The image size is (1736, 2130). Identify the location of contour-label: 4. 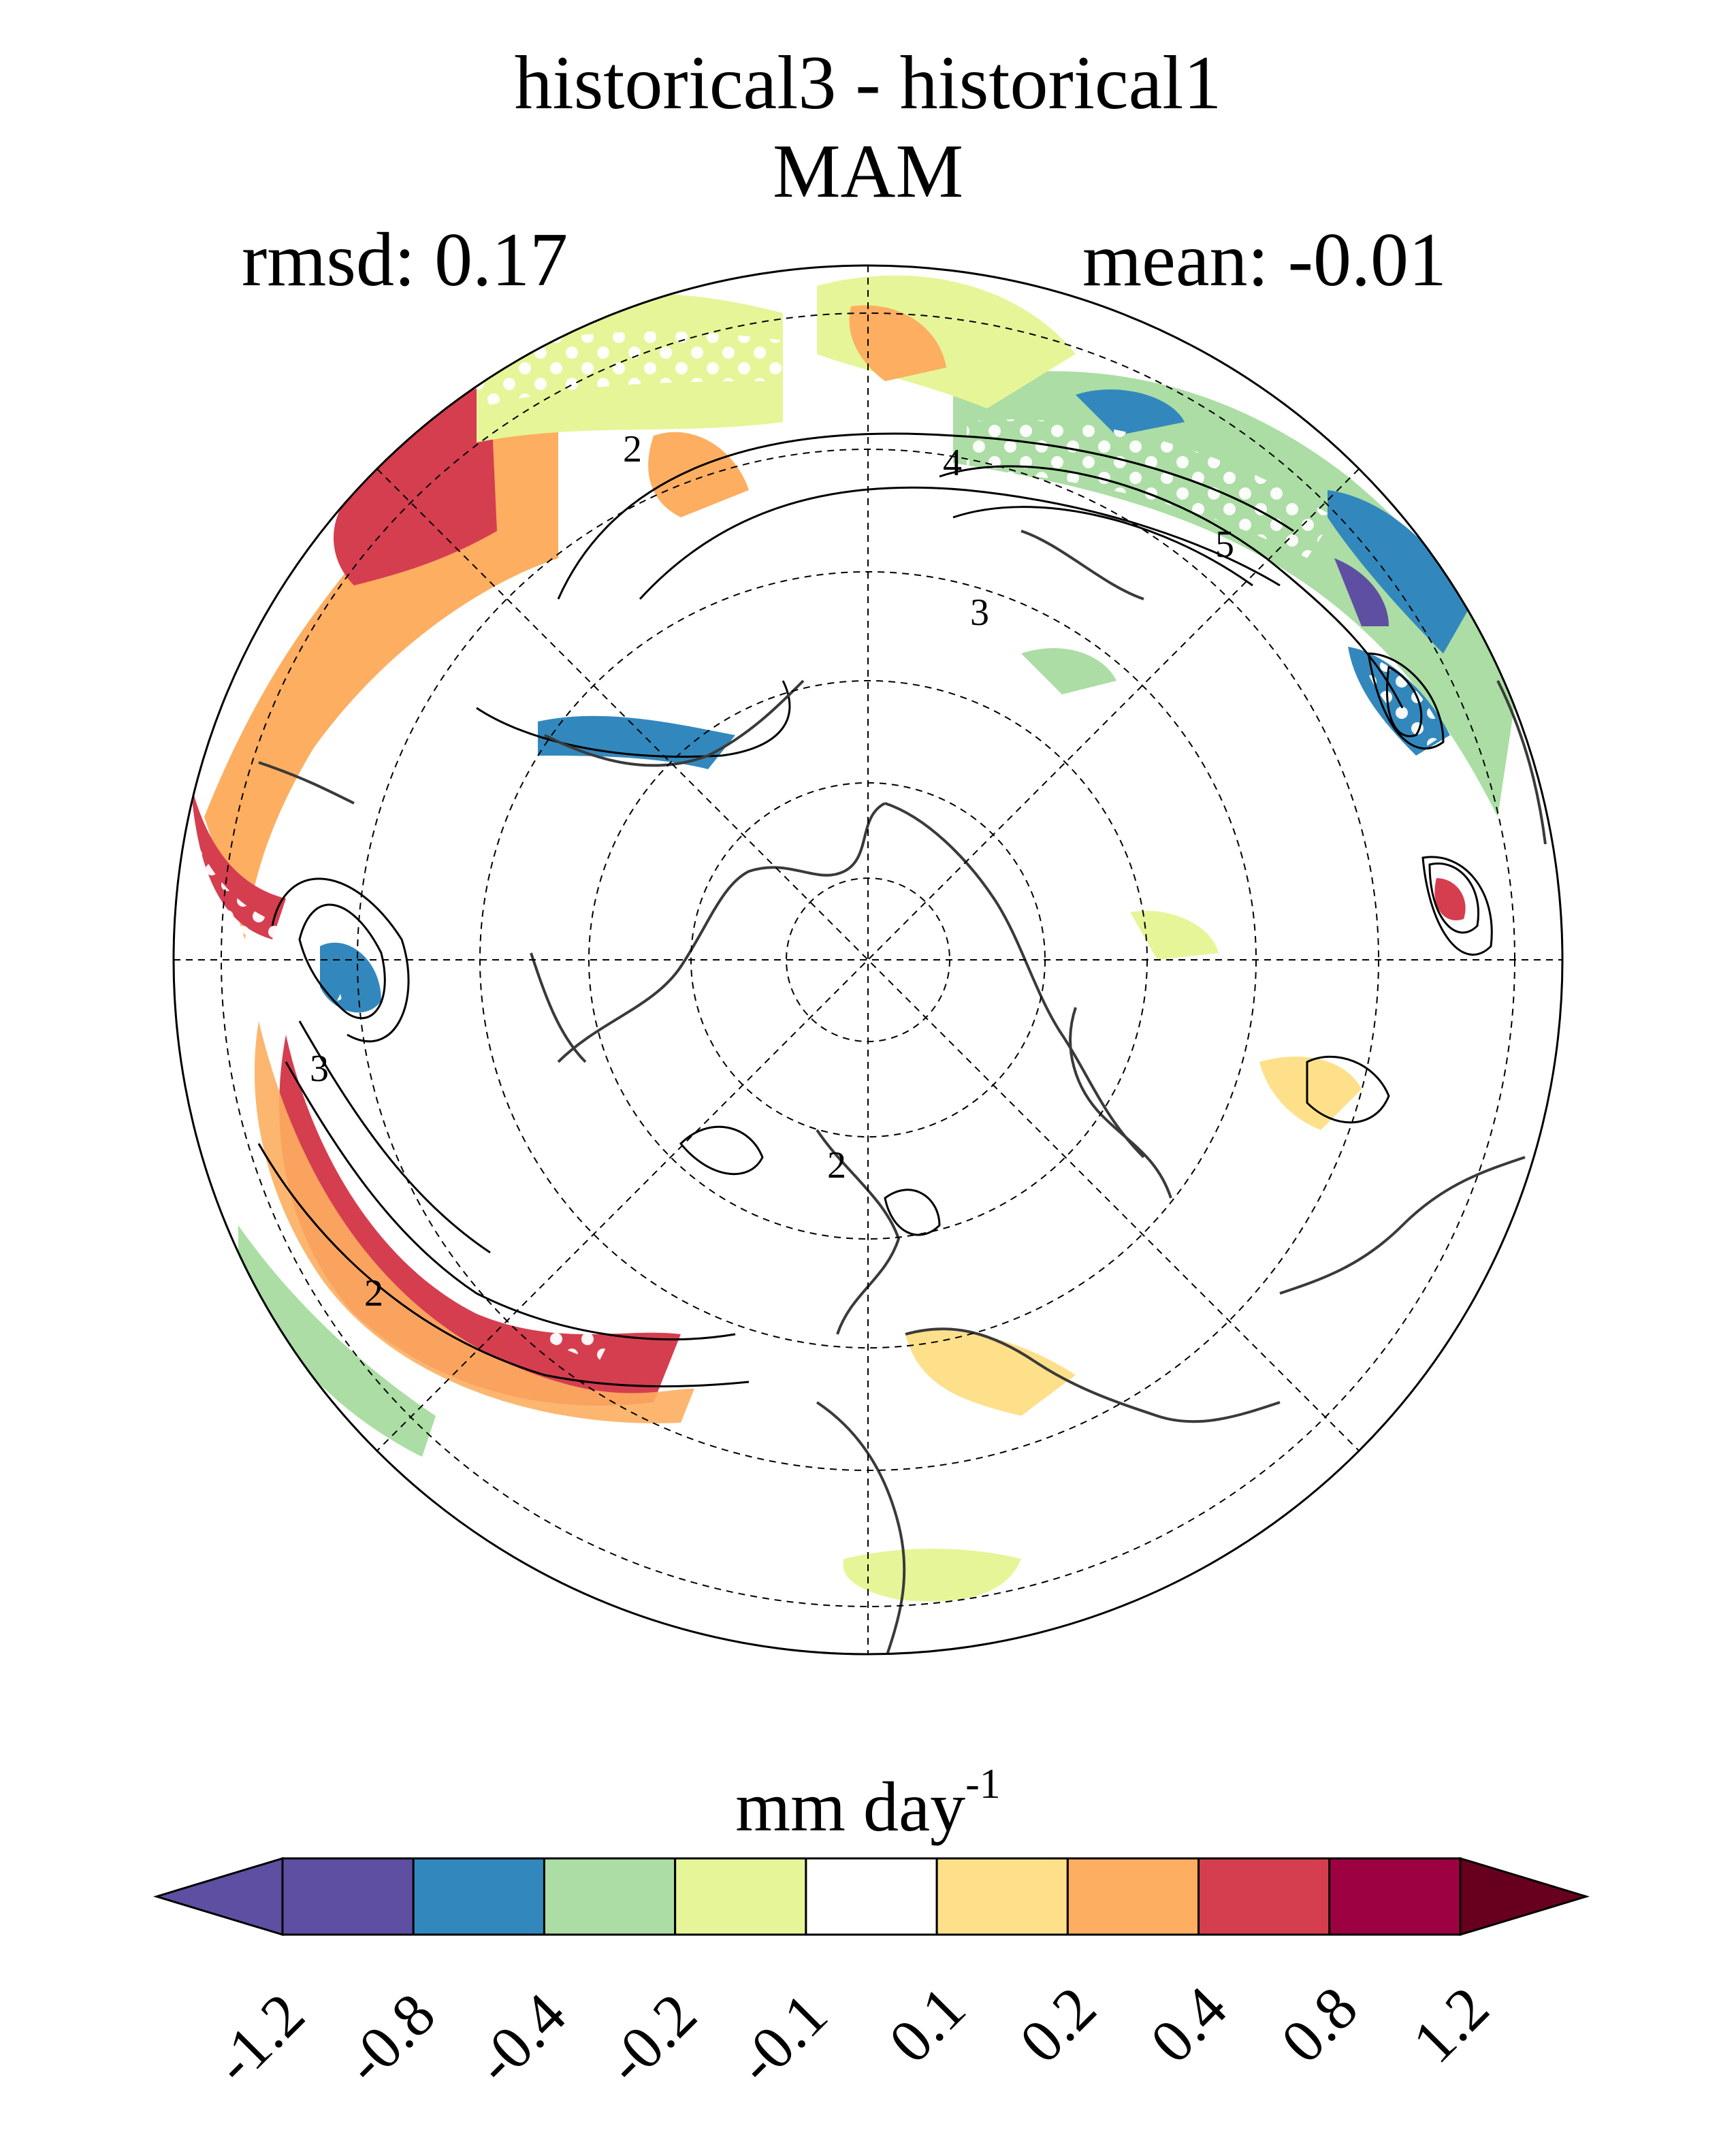
(952, 463).